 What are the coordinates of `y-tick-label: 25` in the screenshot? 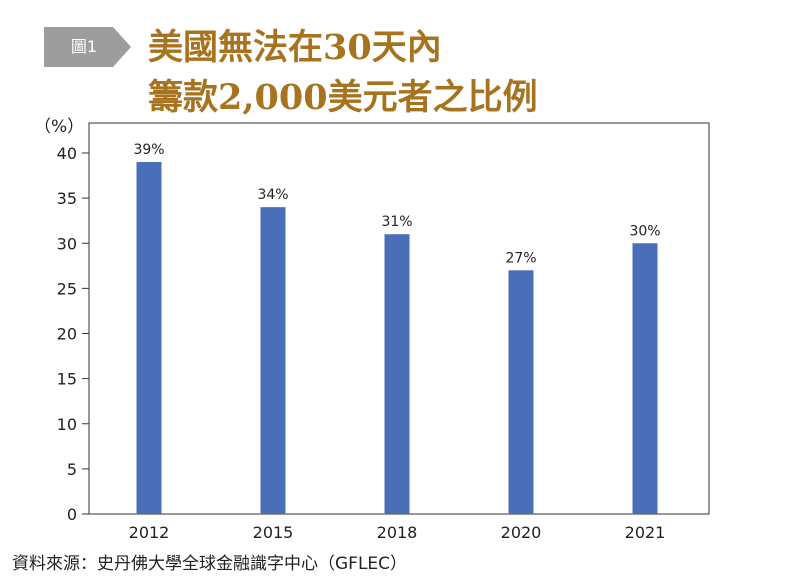 It's located at (67, 288).